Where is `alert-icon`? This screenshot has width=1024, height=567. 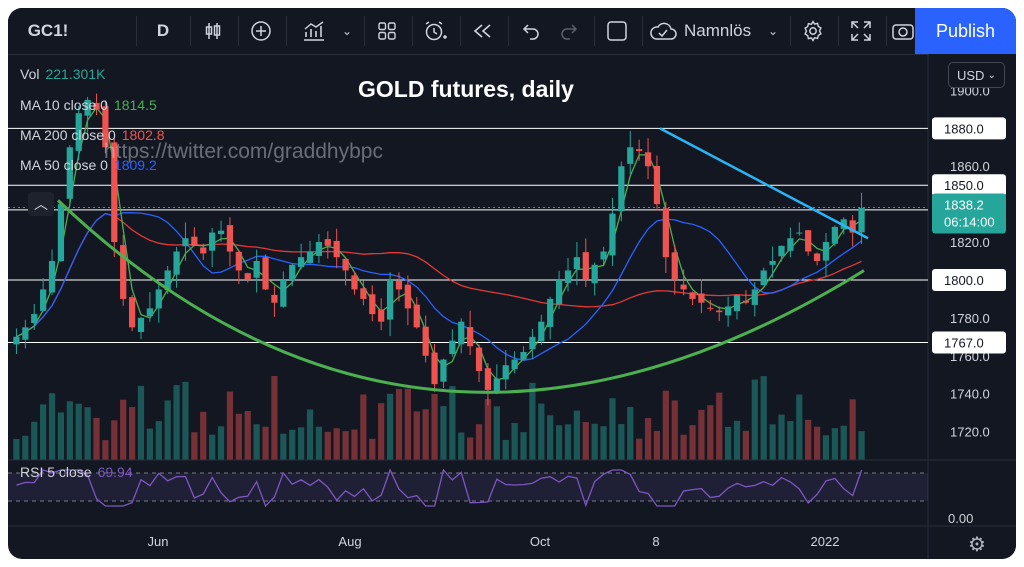
alert-icon is located at coordinates (435, 31).